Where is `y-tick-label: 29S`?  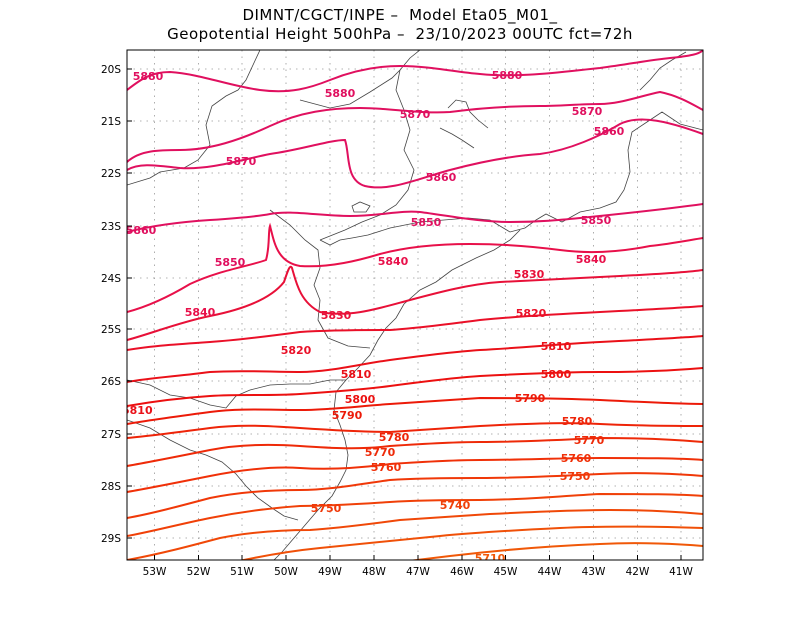
y-tick-label: 29S is located at coordinates (111, 539).